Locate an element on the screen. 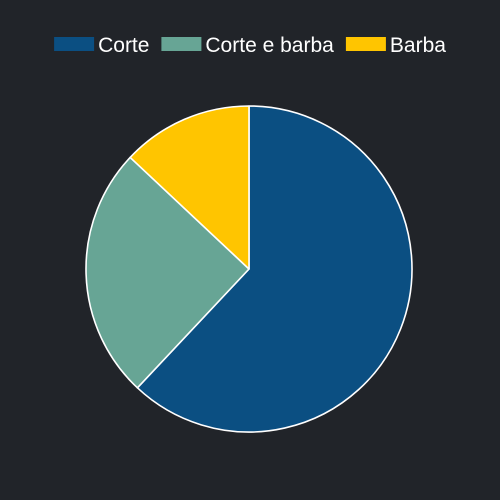  pie-slice-barba is located at coordinates (189, 187).